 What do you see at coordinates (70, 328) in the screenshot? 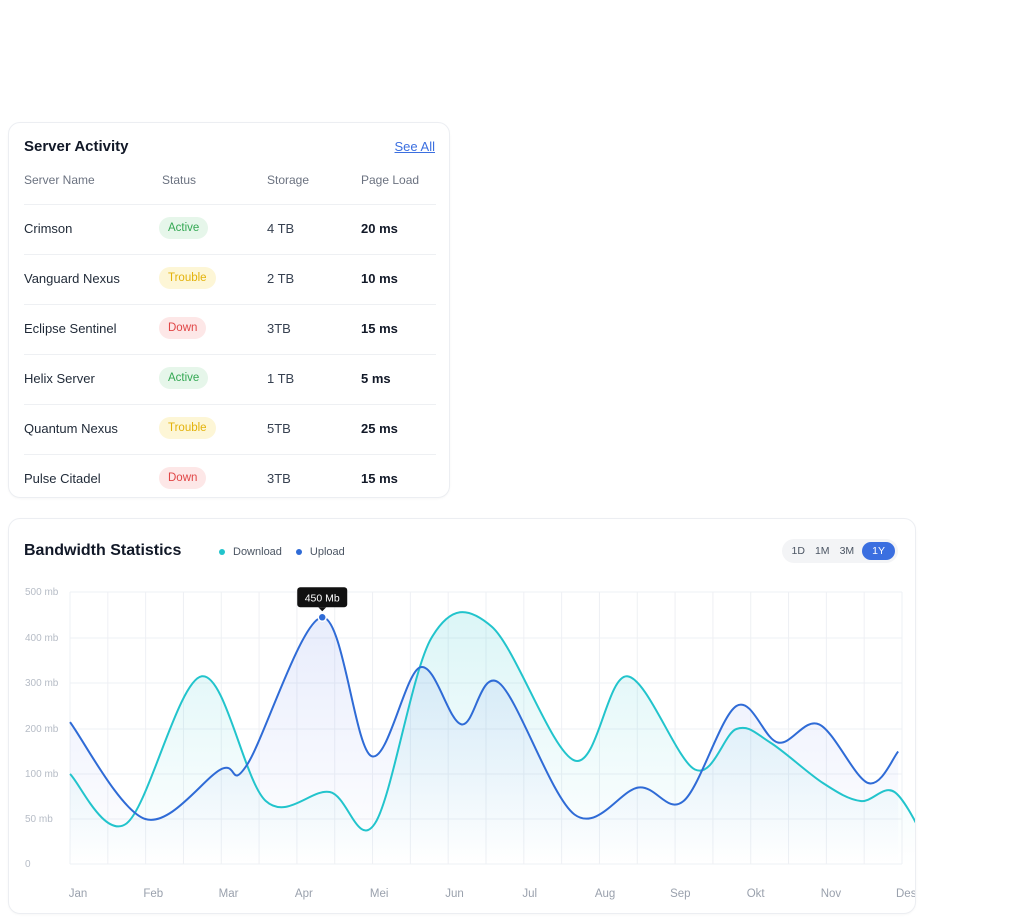
I see `server-name: Eclipse Sentinel` at bounding box center [70, 328].